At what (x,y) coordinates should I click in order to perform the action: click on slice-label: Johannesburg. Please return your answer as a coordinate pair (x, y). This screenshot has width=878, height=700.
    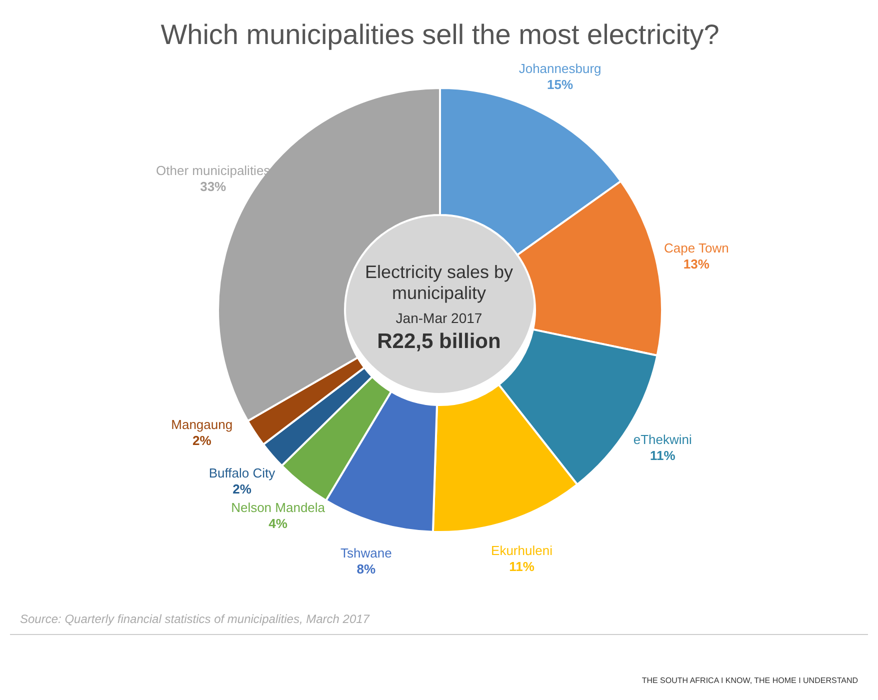
    Looking at the image, I should click on (560, 68).